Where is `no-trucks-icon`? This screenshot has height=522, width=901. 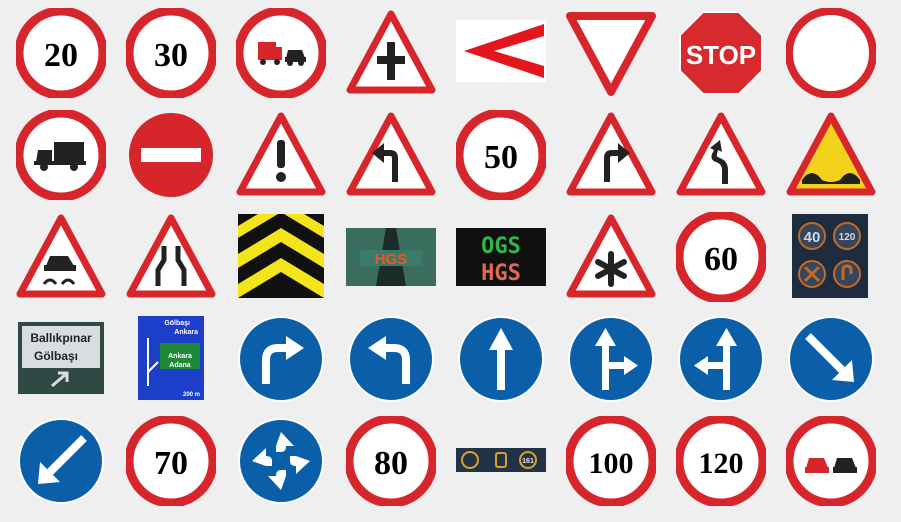
no-trucks-icon is located at coordinates (61, 155).